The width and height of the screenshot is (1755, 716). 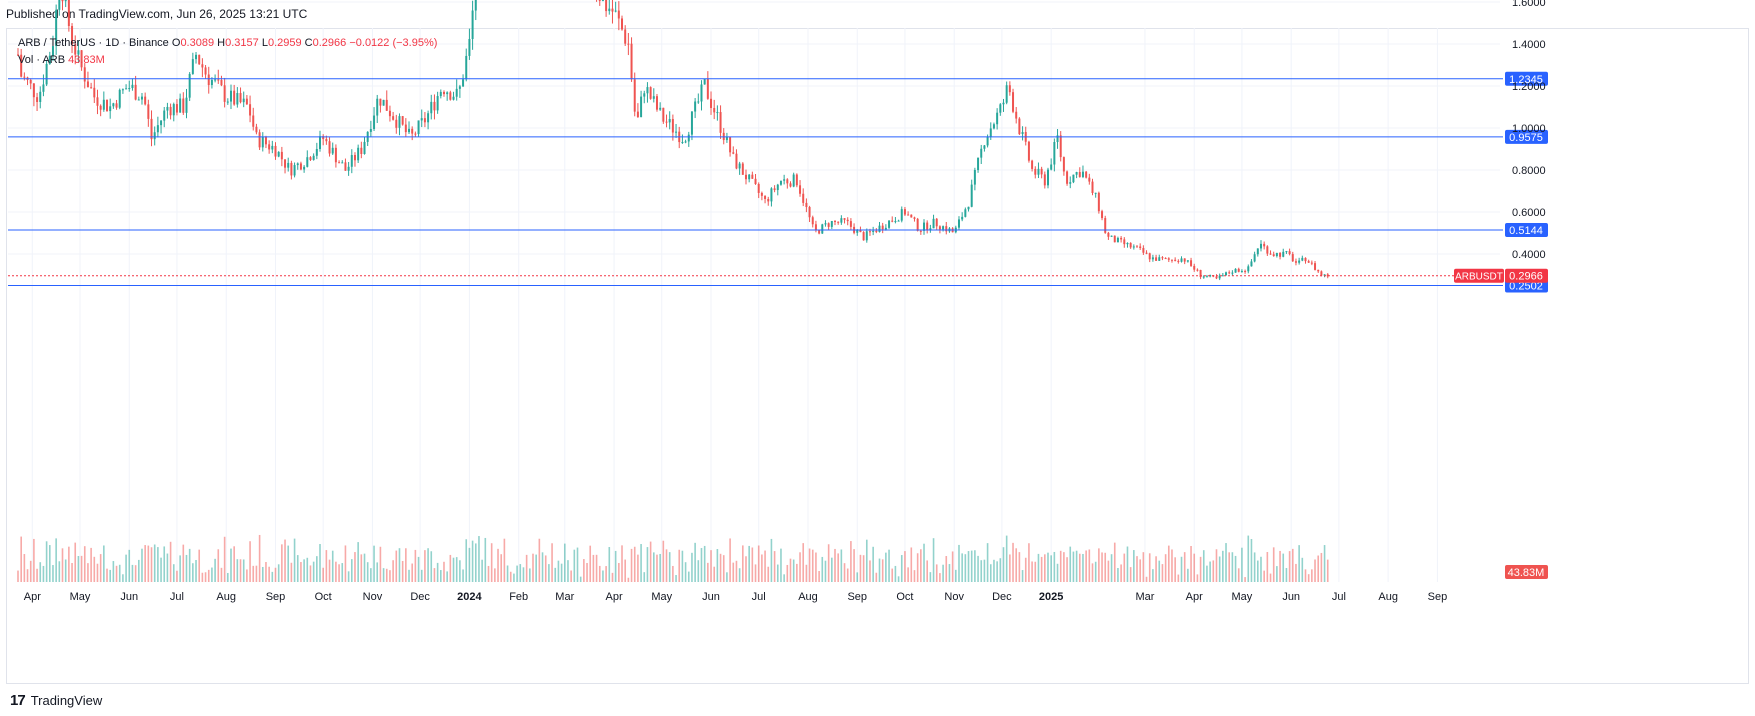 What do you see at coordinates (227, 60) in the screenshot?
I see `volume-row: Vol · ARB 43.83M` at bounding box center [227, 60].